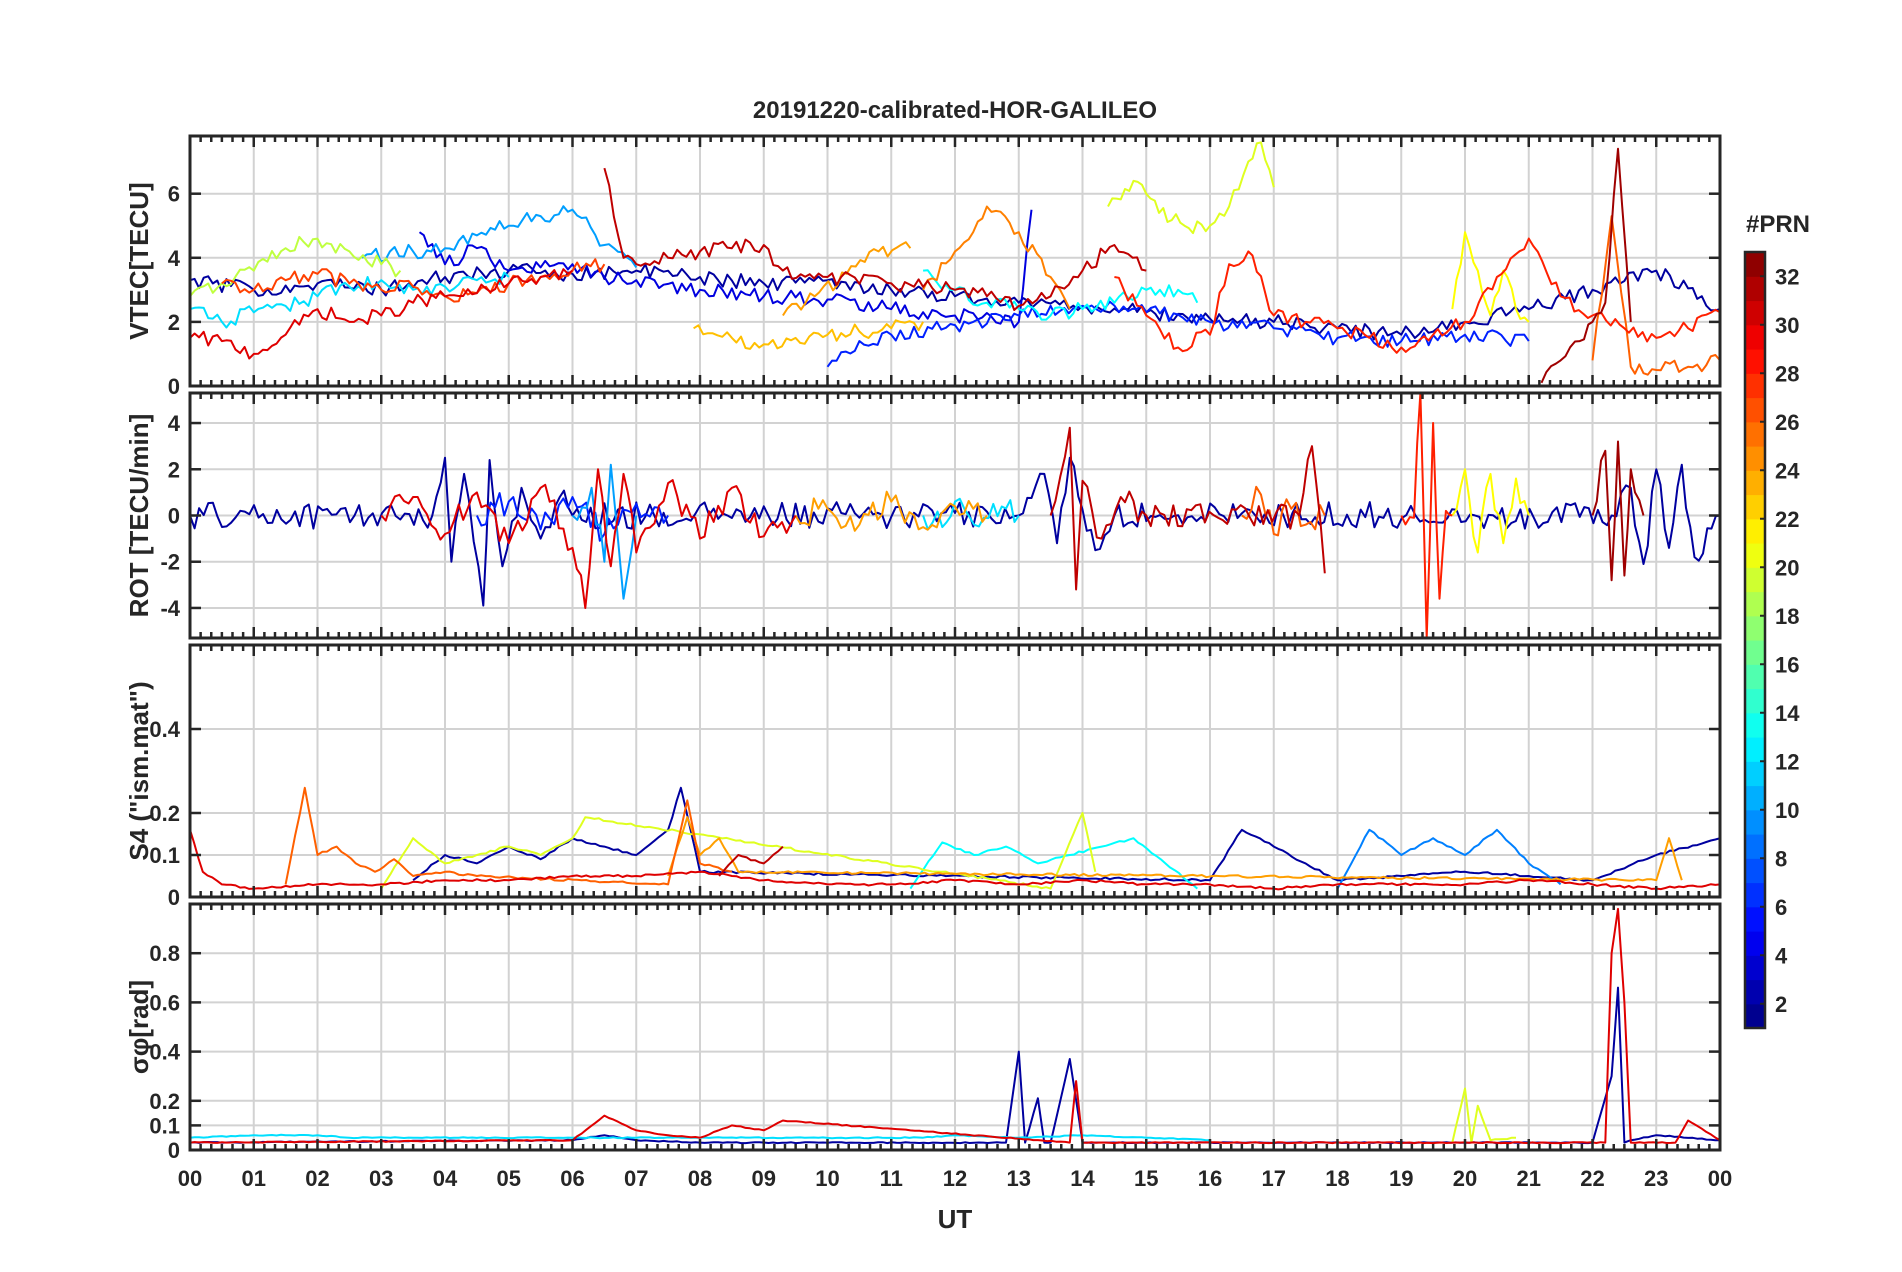 The height and width of the screenshot is (1272, 1902). I want to click on colorbar-tick-label: 24, so click(1787, 470).